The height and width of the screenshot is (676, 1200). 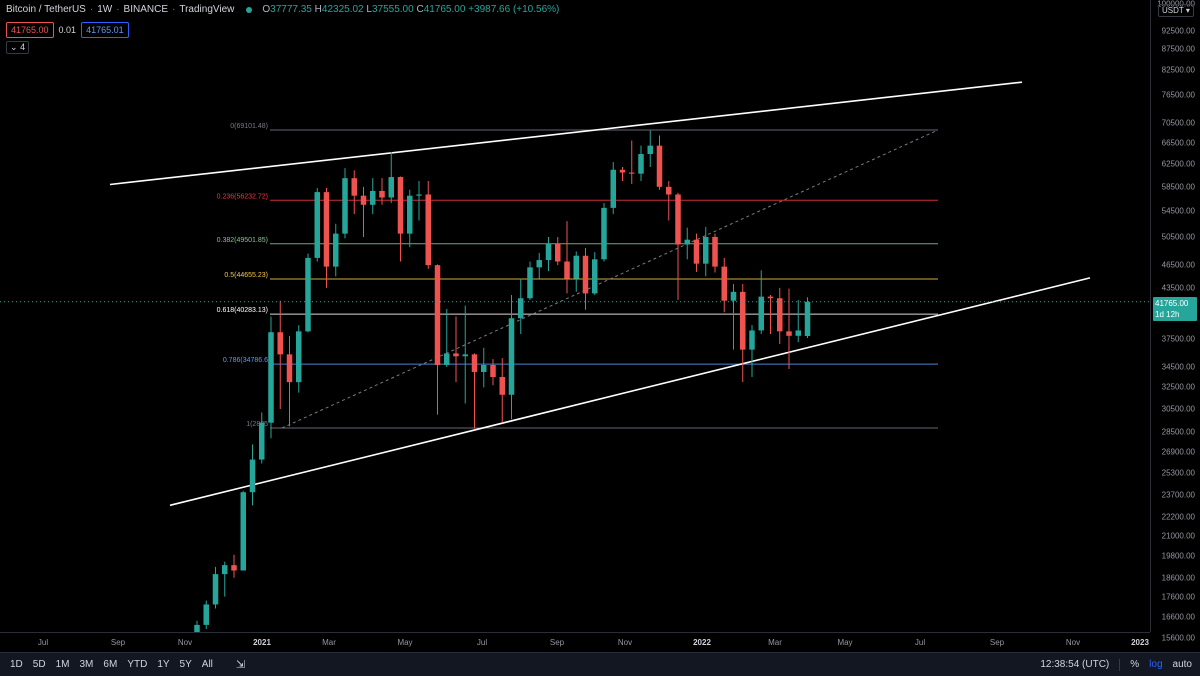 I want to click on currency-selector: USDT ▾, so click(x=1176, y=10).